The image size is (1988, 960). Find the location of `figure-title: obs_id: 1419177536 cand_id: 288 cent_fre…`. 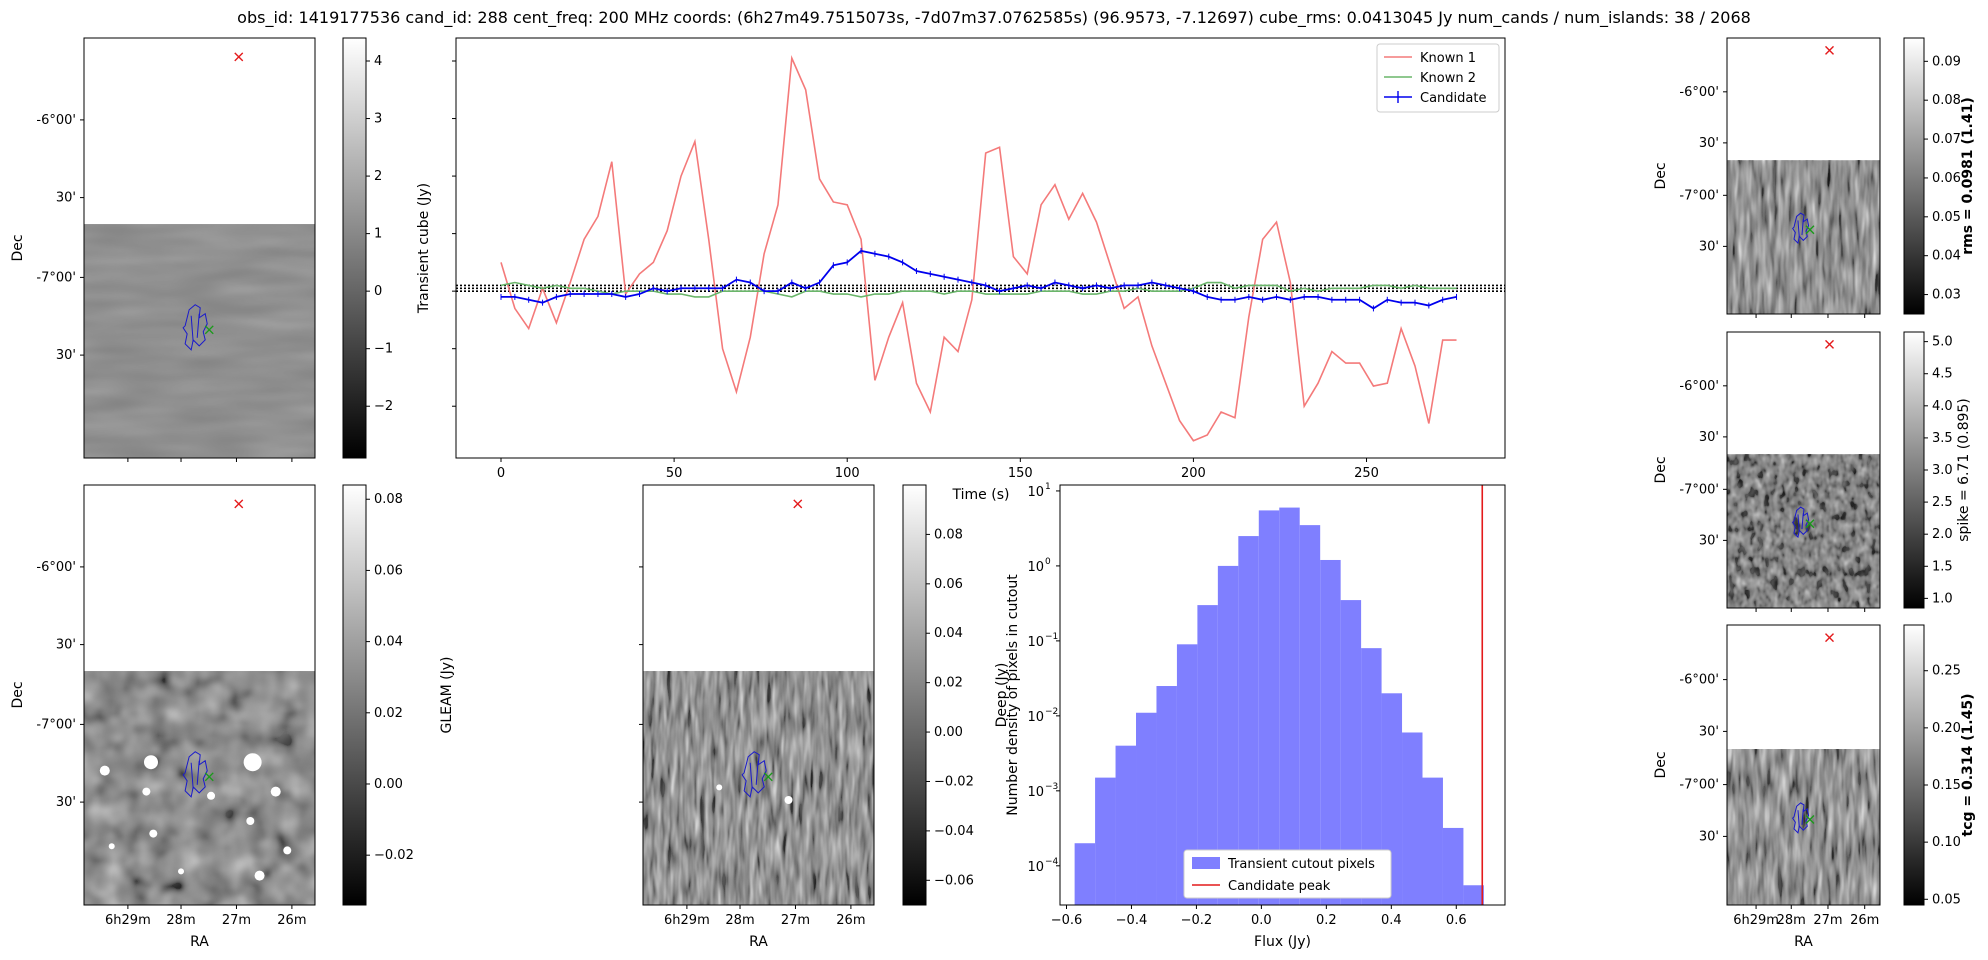

figure-title: obs_id: 1419177536 cand_id: 288 cent_fre… is located at coordinates (994, 18).